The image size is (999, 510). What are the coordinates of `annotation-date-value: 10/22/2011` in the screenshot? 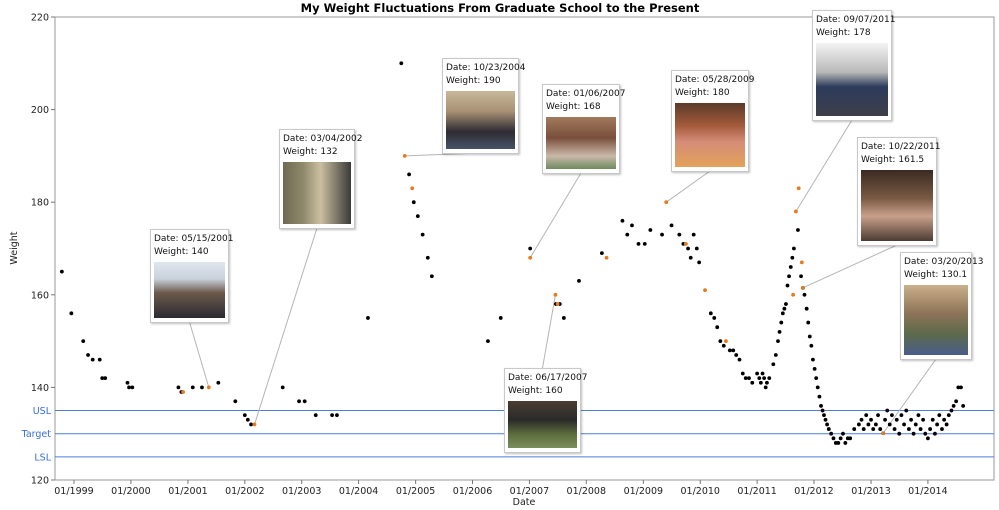 It's located at (914, 147).